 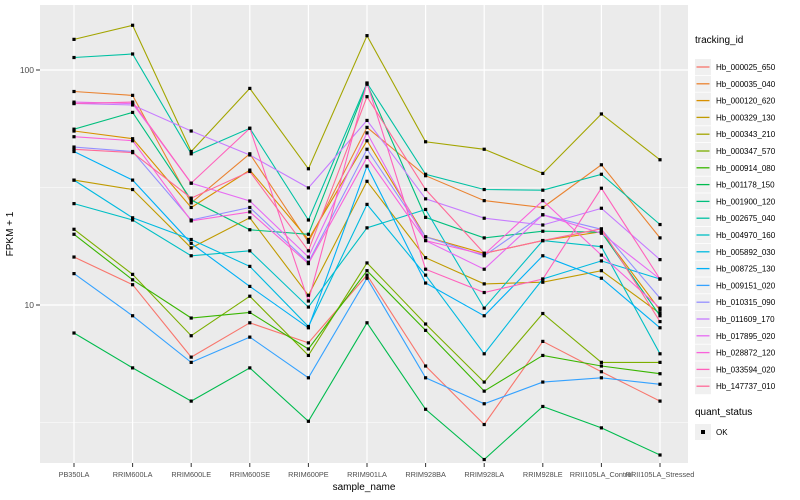 What do you see at coordinates (602, 474) in the screenshot?
I see `x-tick-label: RRII105LA_Control` at bounding box center [602, 474].